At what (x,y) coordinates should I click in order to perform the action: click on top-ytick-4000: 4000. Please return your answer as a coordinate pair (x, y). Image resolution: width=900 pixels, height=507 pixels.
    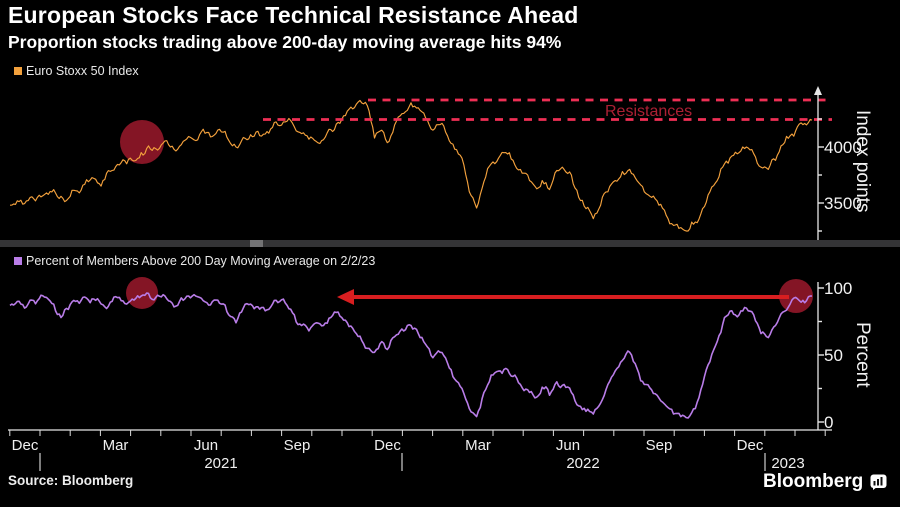
    Looking at the image, I should click on (843, 147).